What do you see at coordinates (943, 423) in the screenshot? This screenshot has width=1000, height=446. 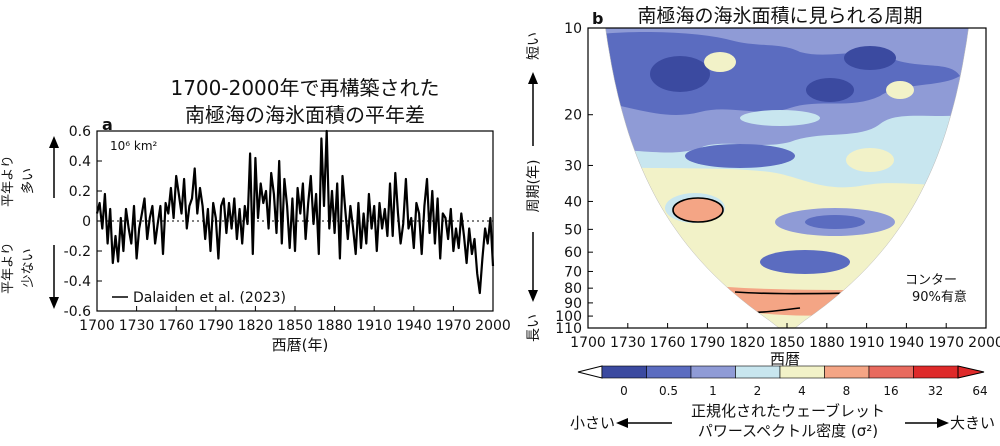 I see `right-arrow-head` at bounding box center [943, 423].